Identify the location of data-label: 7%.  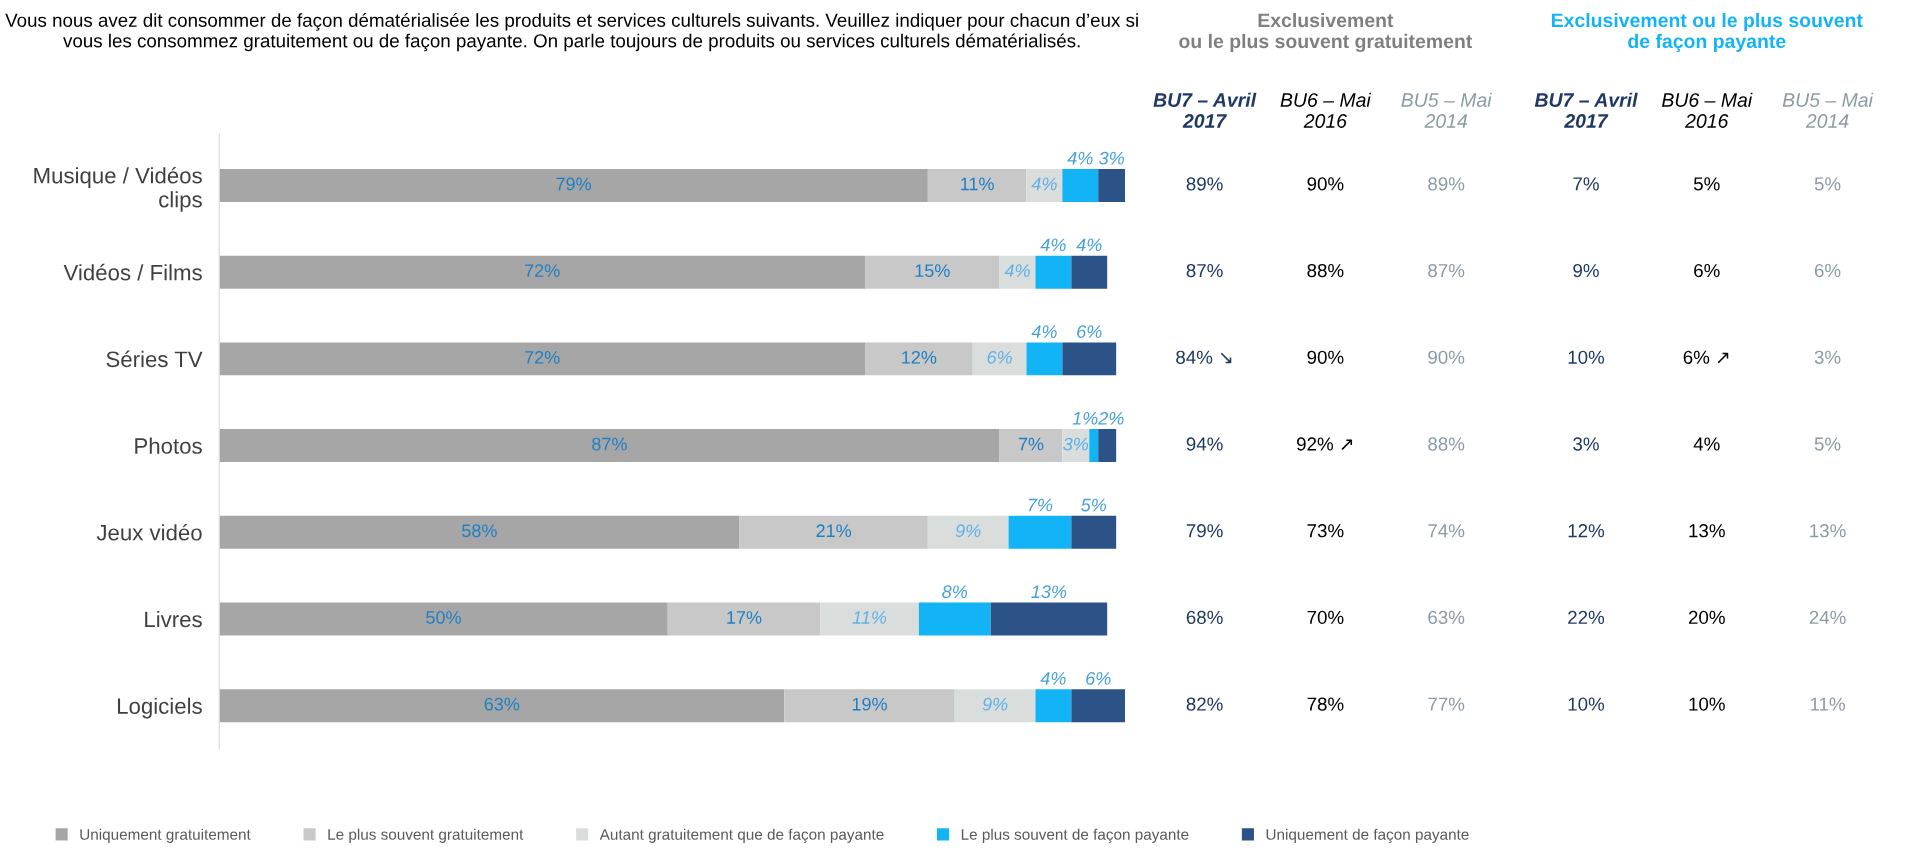
(1031, 444).